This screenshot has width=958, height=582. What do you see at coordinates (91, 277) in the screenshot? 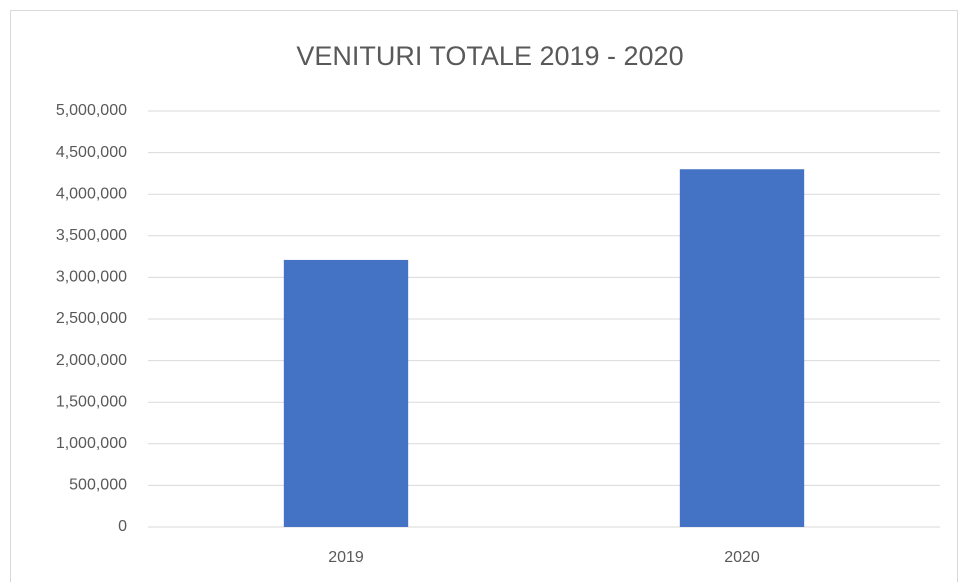
I see `y-tick-label: 3,000,000` at bounding box center [91, 277].